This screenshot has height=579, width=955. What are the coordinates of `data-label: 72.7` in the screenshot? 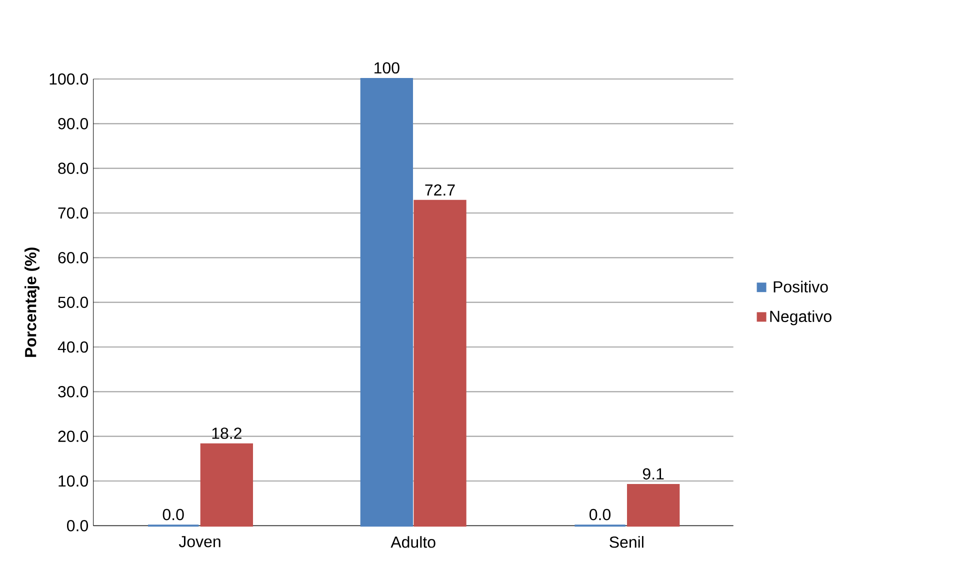 It's located at (440, 190).